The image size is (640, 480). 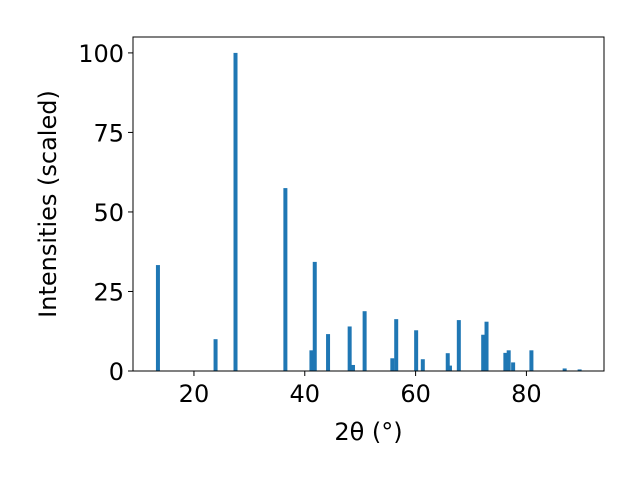 What do you see at coordinates (116, 372) in the screenshot?
I see `y-tick-label: 0` at bounding box center [116, 372].